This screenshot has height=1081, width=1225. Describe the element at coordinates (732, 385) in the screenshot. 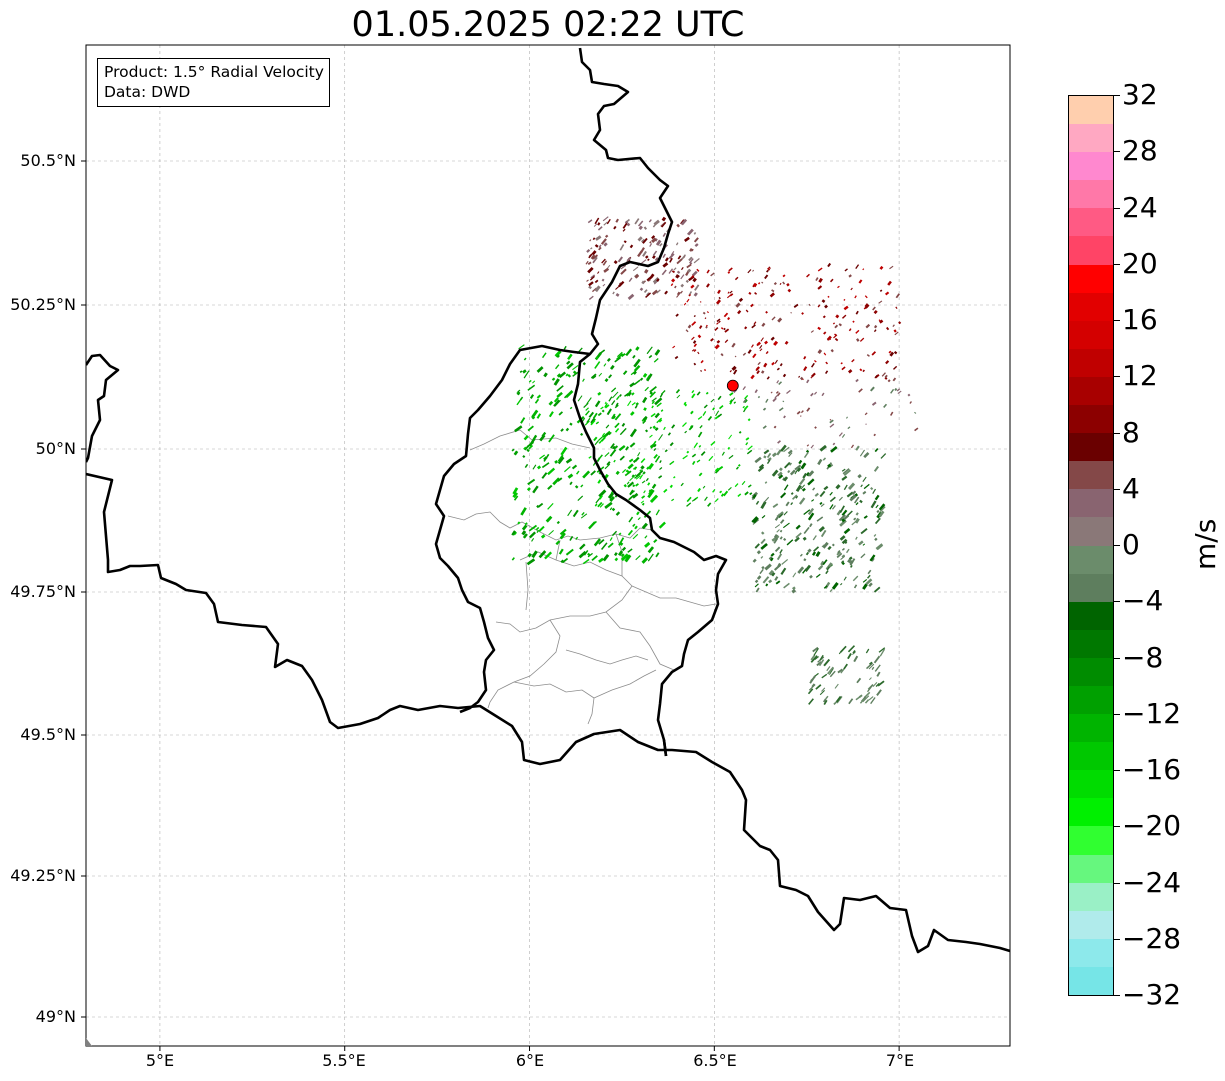

I see `radar-site-marker` at that location.